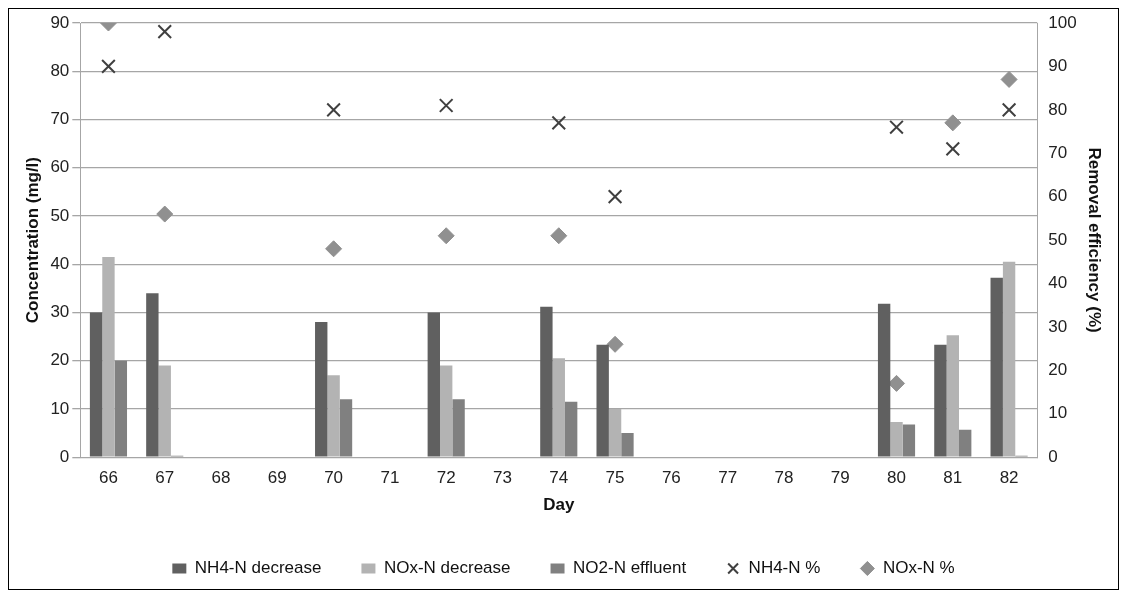  What do you see at coordinates (1058, 370) in the screenshot?
I see `y2-tick-label: 20` at bounding box center [1058, 370].